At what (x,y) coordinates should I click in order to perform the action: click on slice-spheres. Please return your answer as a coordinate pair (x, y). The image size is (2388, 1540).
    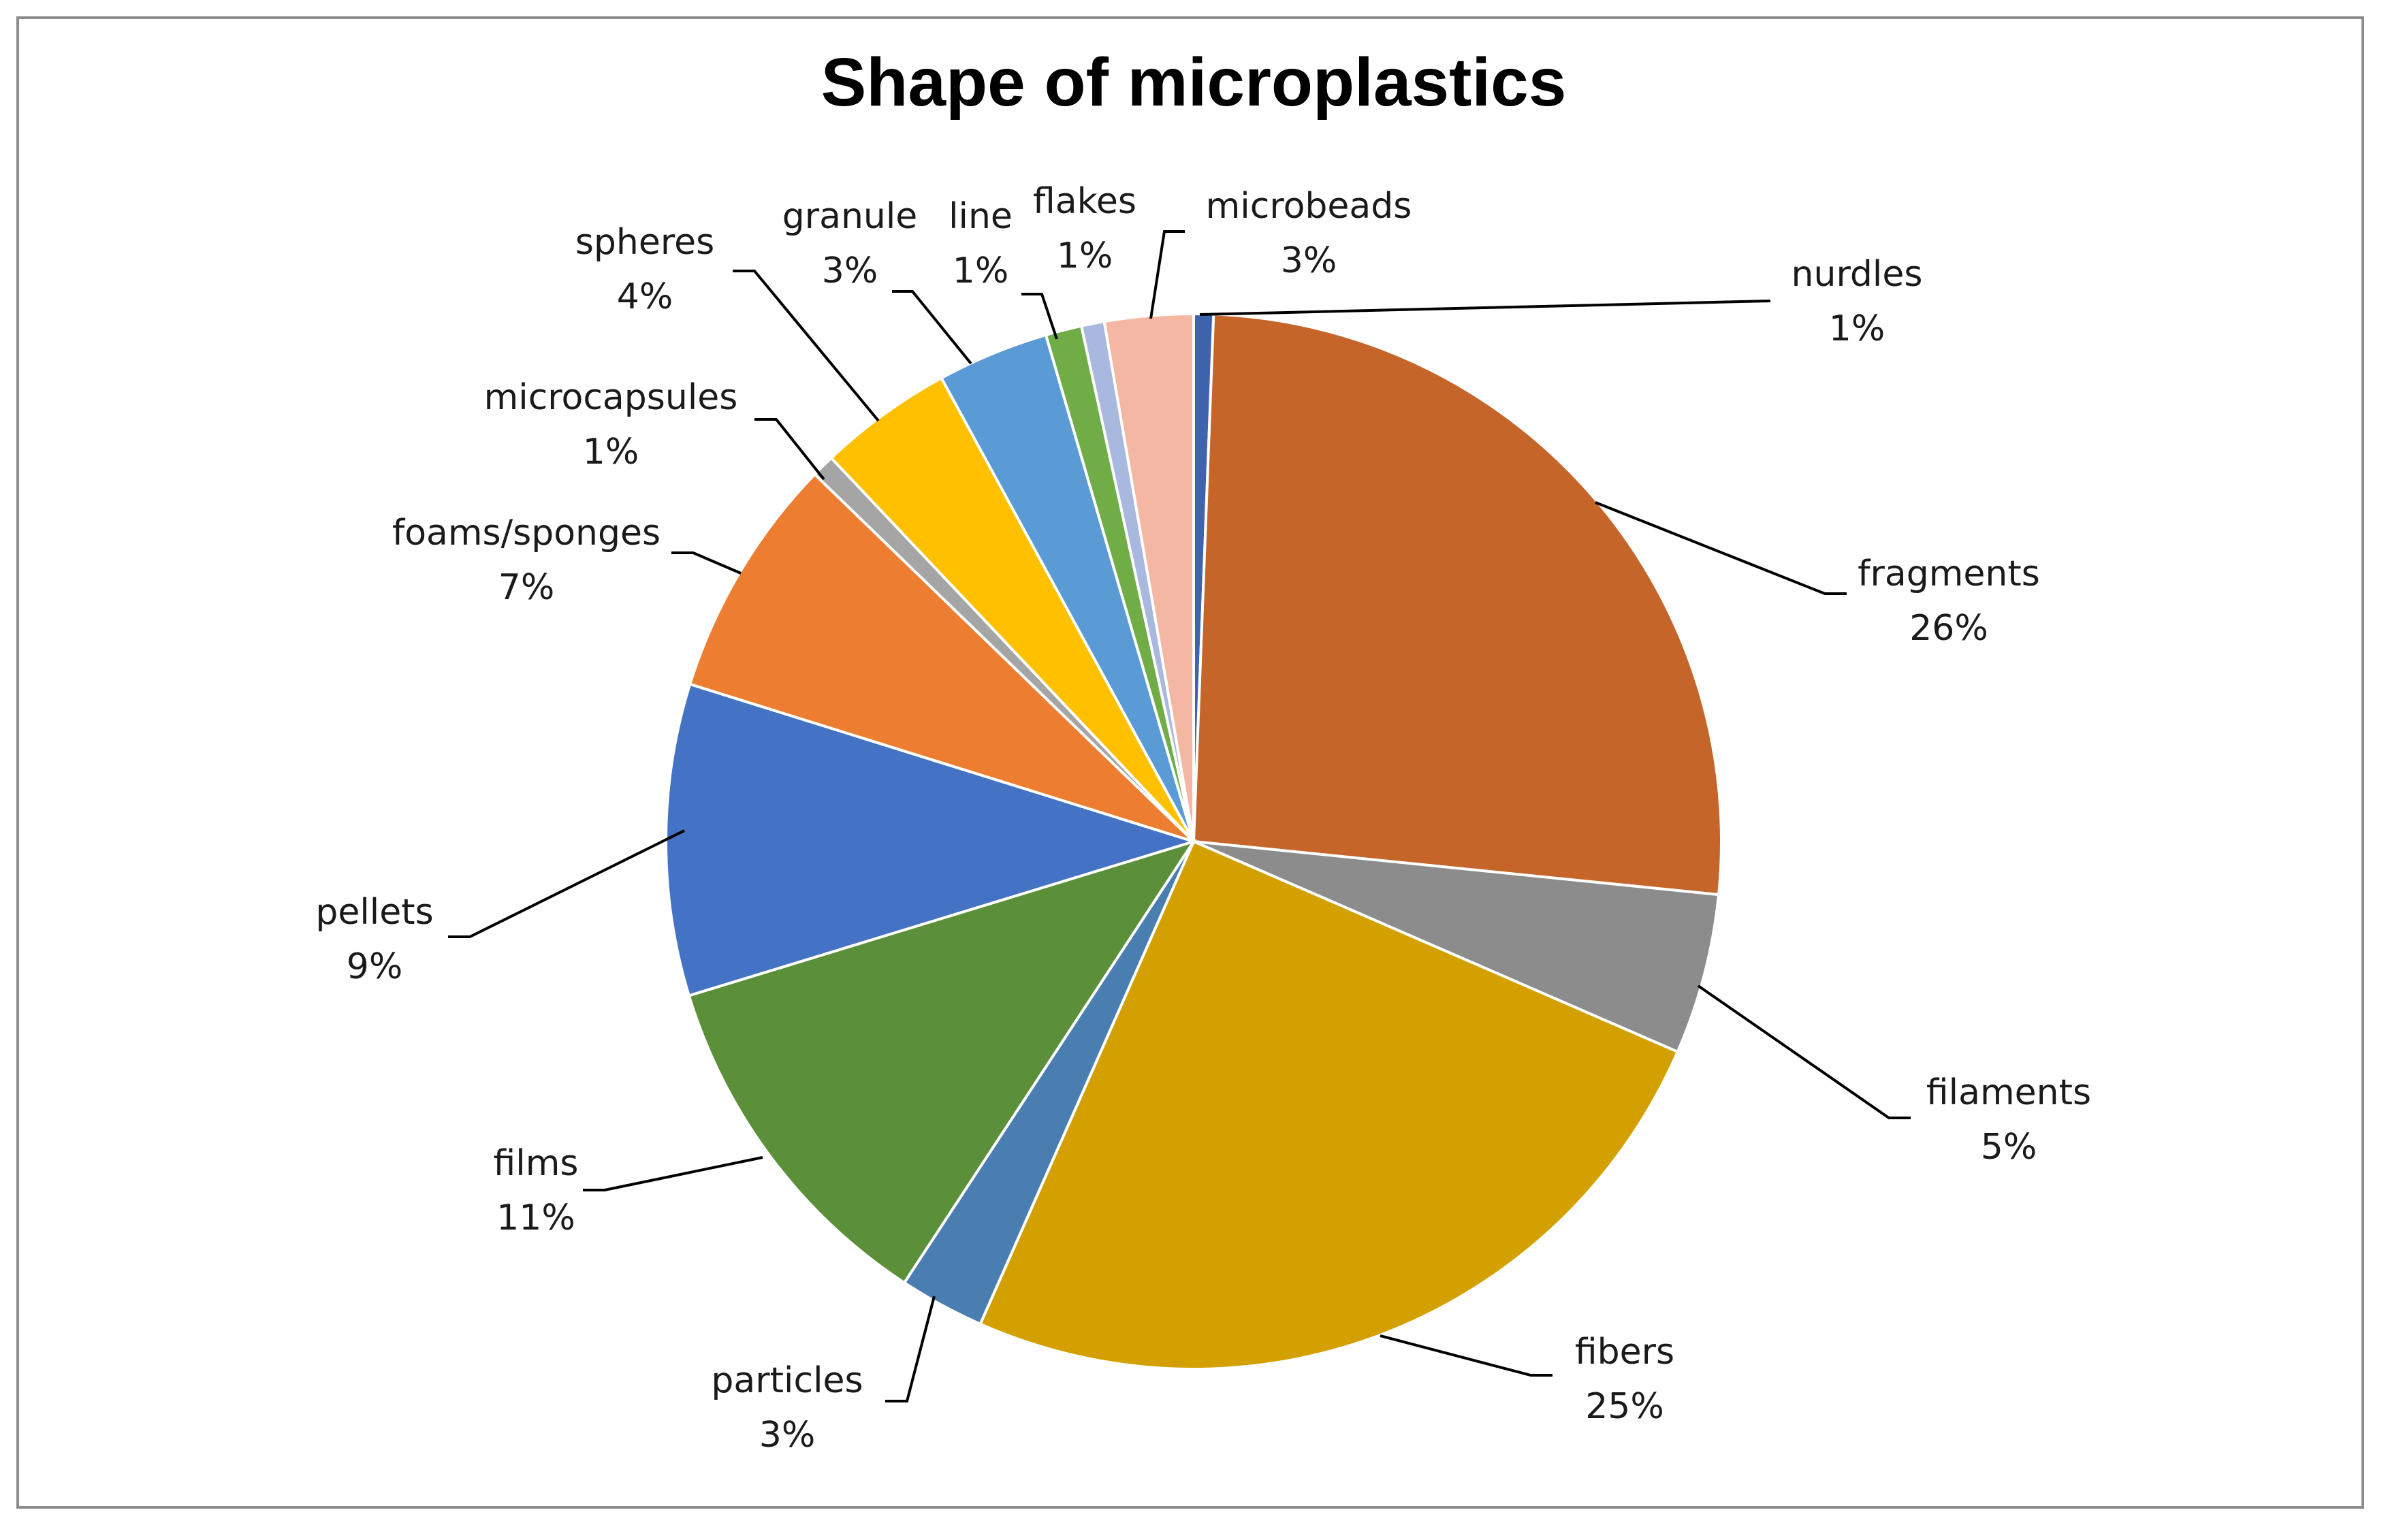
    Looking at the image, I should click on (1012, 609).